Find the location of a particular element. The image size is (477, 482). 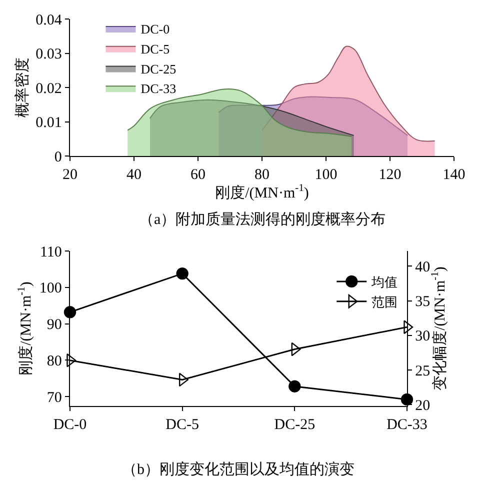

y-tick-label: 0.04 is located at coordinates (49, 20).